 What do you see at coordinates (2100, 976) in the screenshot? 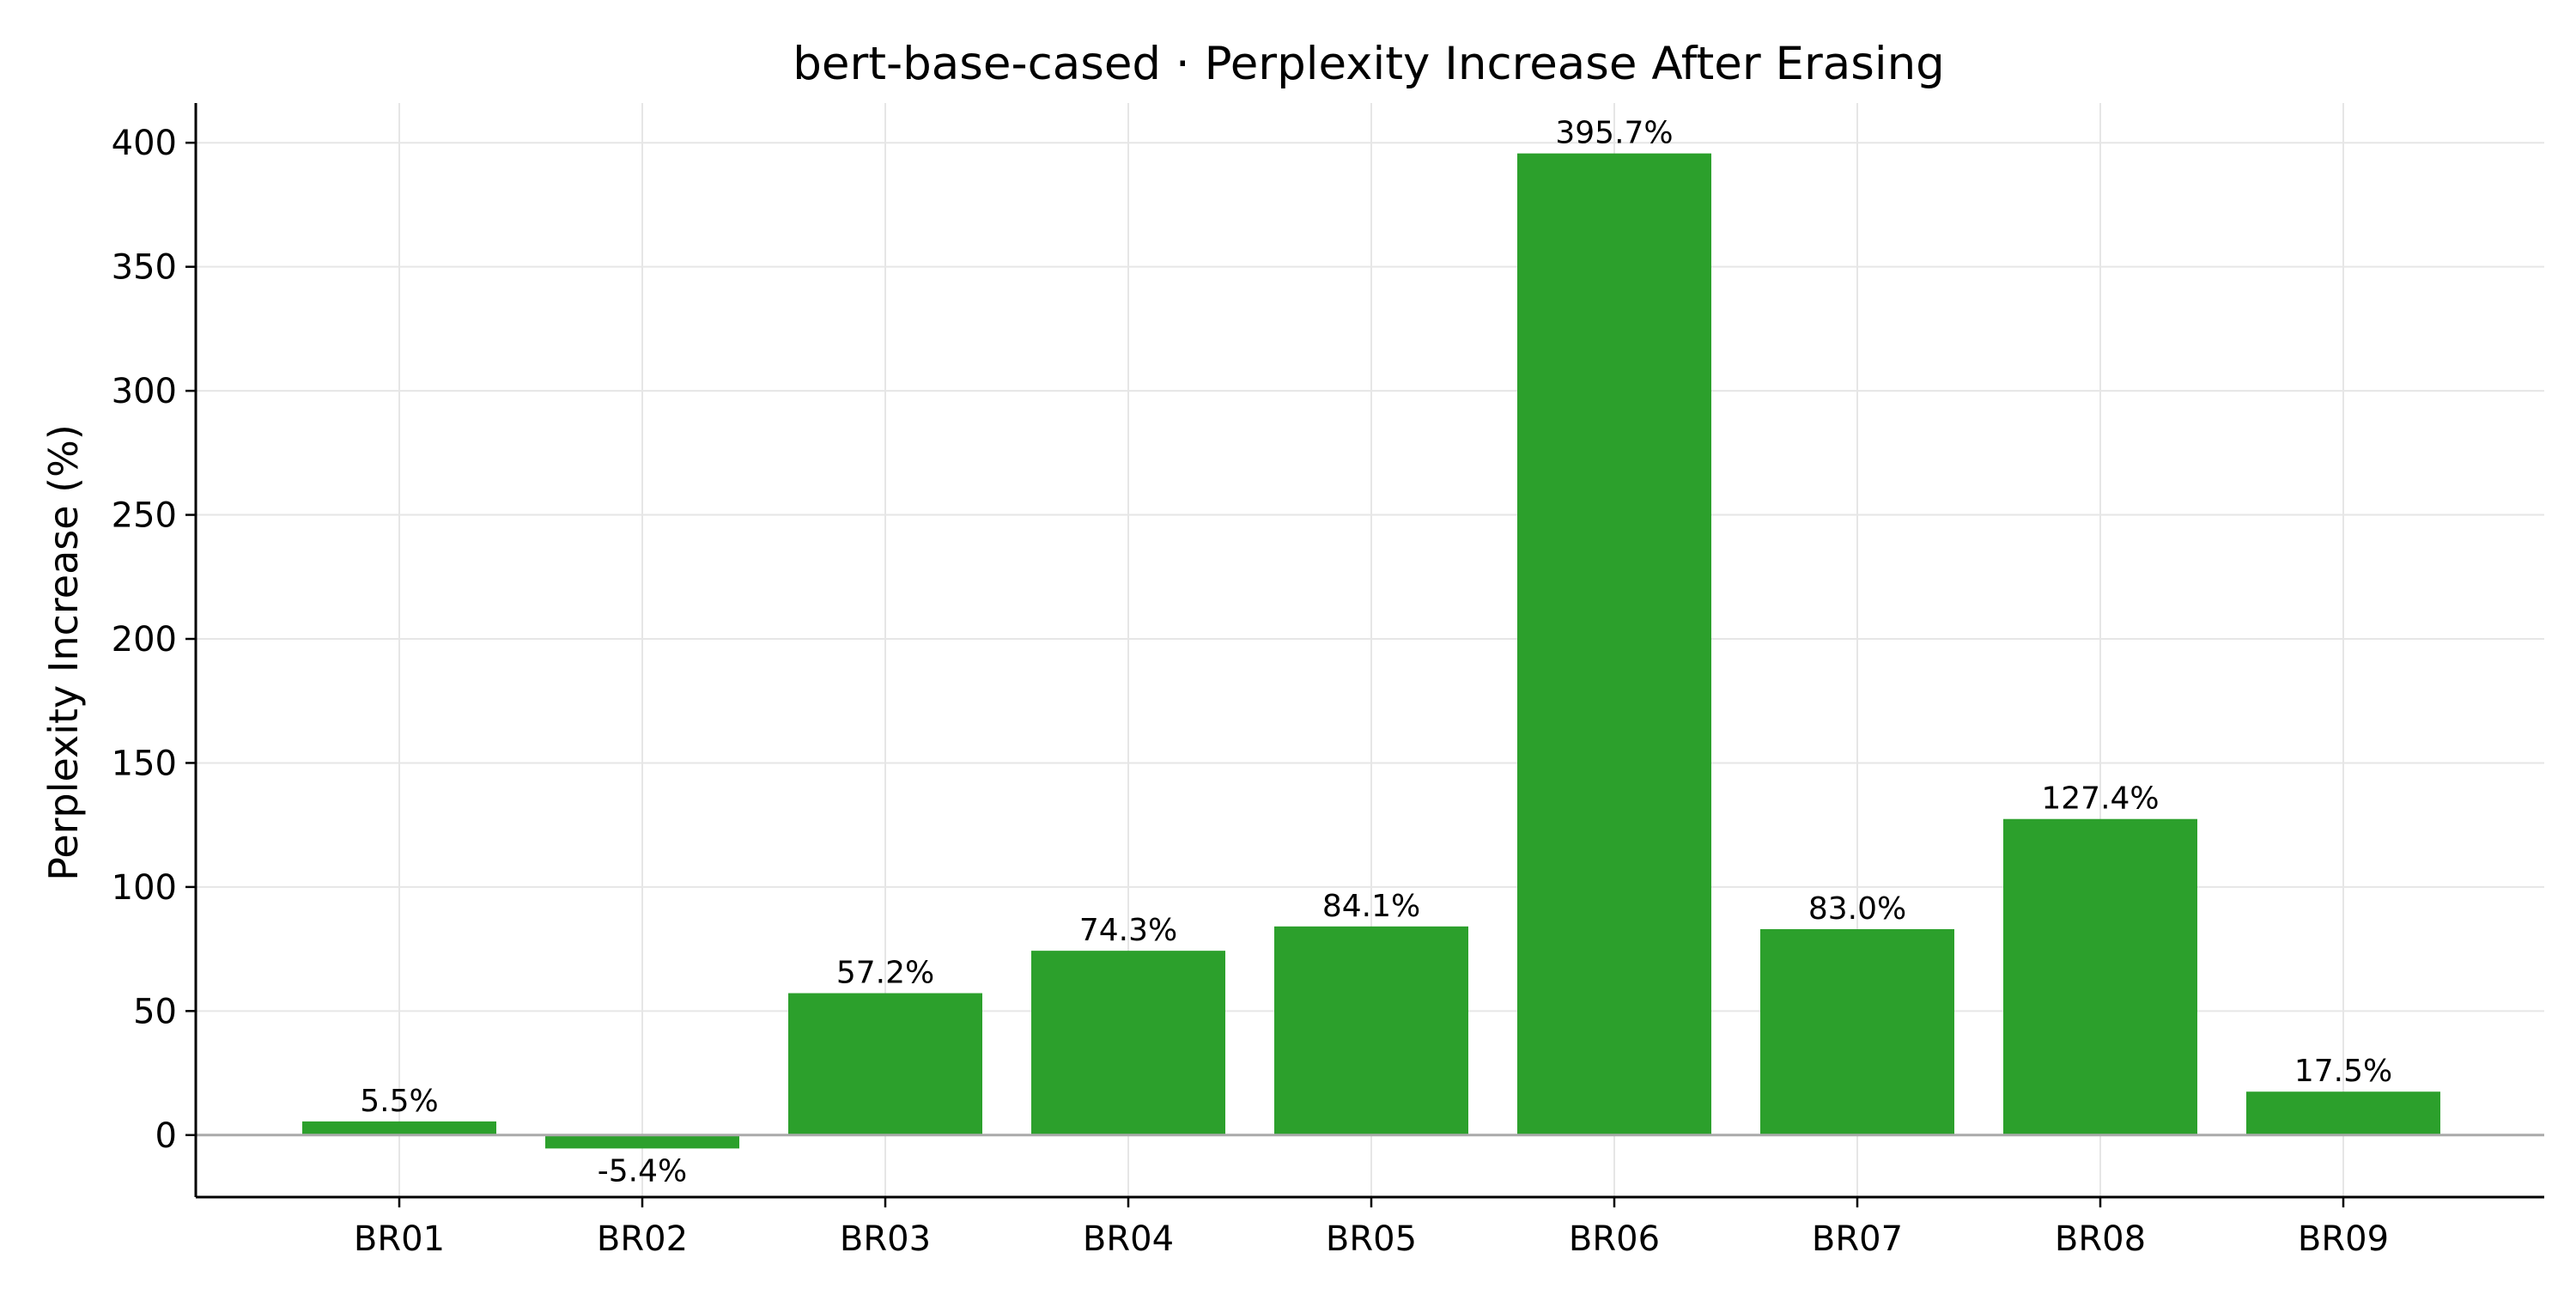
I see `bar-br08` at bounding box center [2100, 976].